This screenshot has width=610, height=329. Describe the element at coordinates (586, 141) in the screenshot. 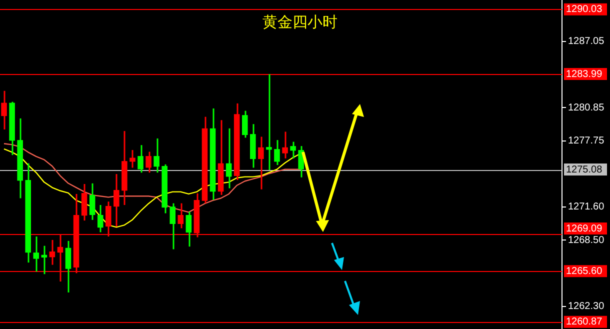

I see `y-tick-label: 1277.75` at that location.